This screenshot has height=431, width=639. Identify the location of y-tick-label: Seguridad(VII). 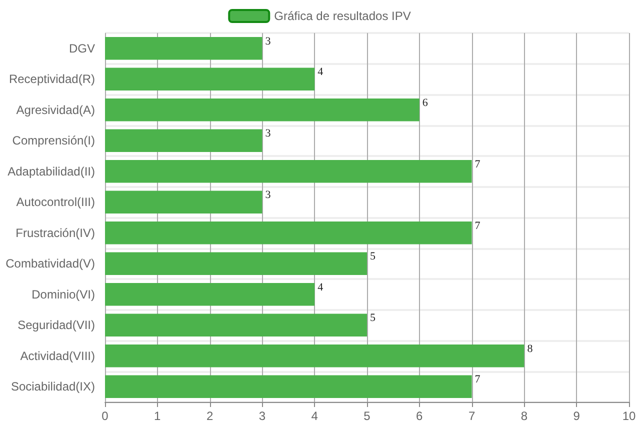
(56, 325).